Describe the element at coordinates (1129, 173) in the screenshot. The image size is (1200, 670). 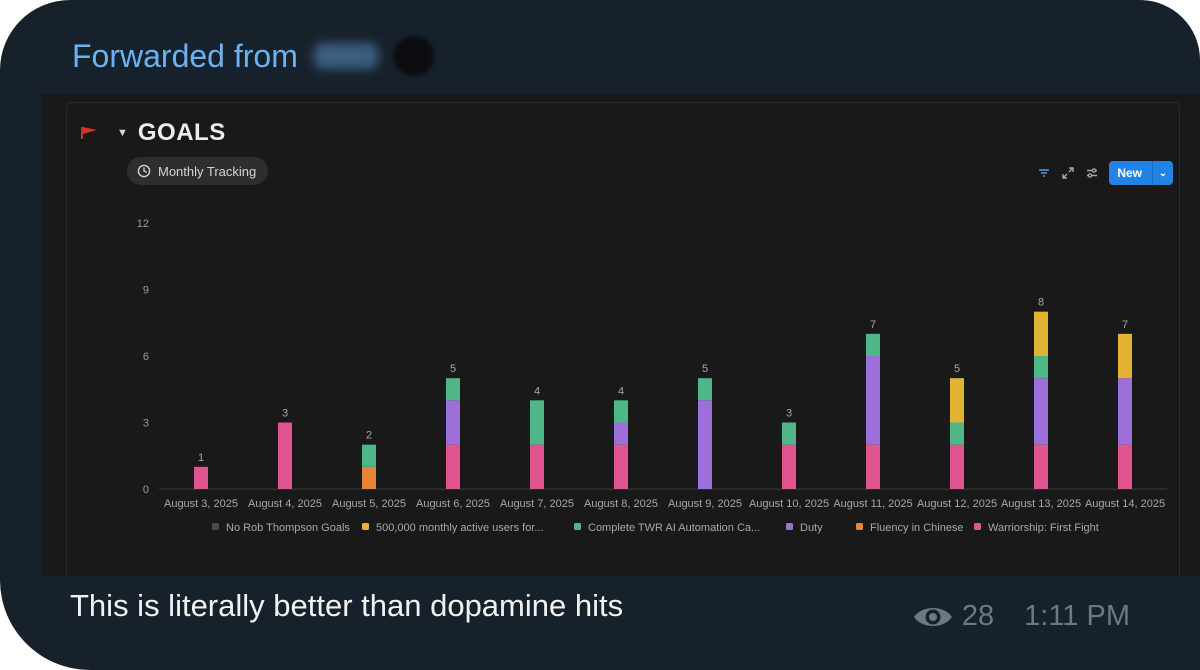
I see `new-button-label: New` at that location.